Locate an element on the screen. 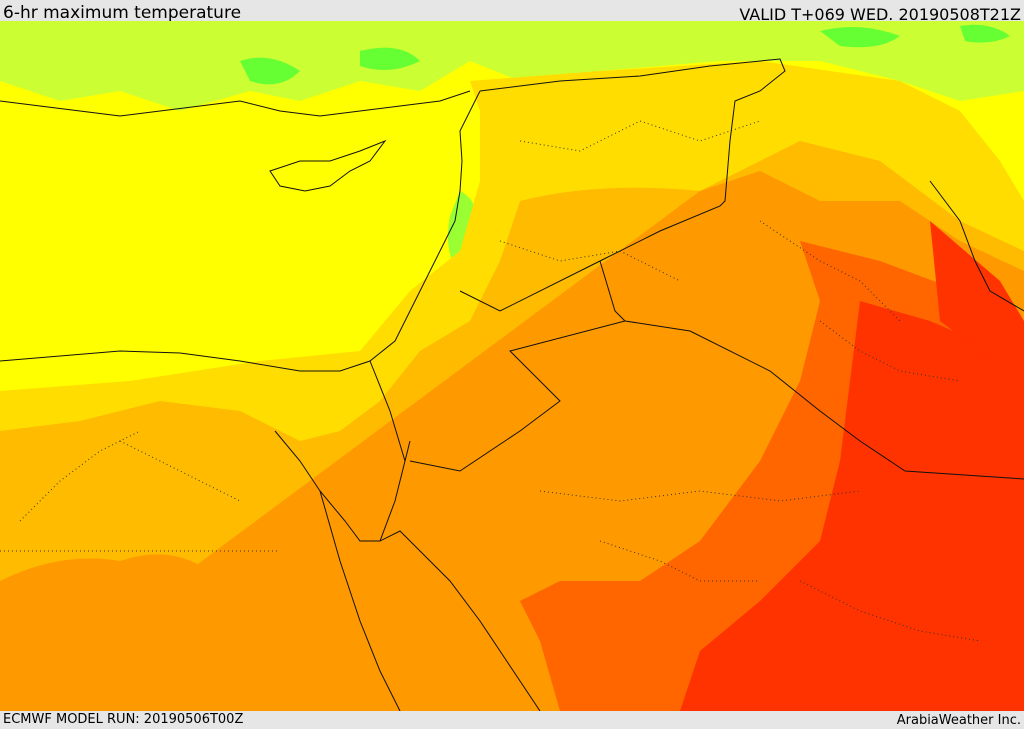 The height and width of the screenshot is (729, 1024). red-sea-east-coast is located at coordinates (460, 620).